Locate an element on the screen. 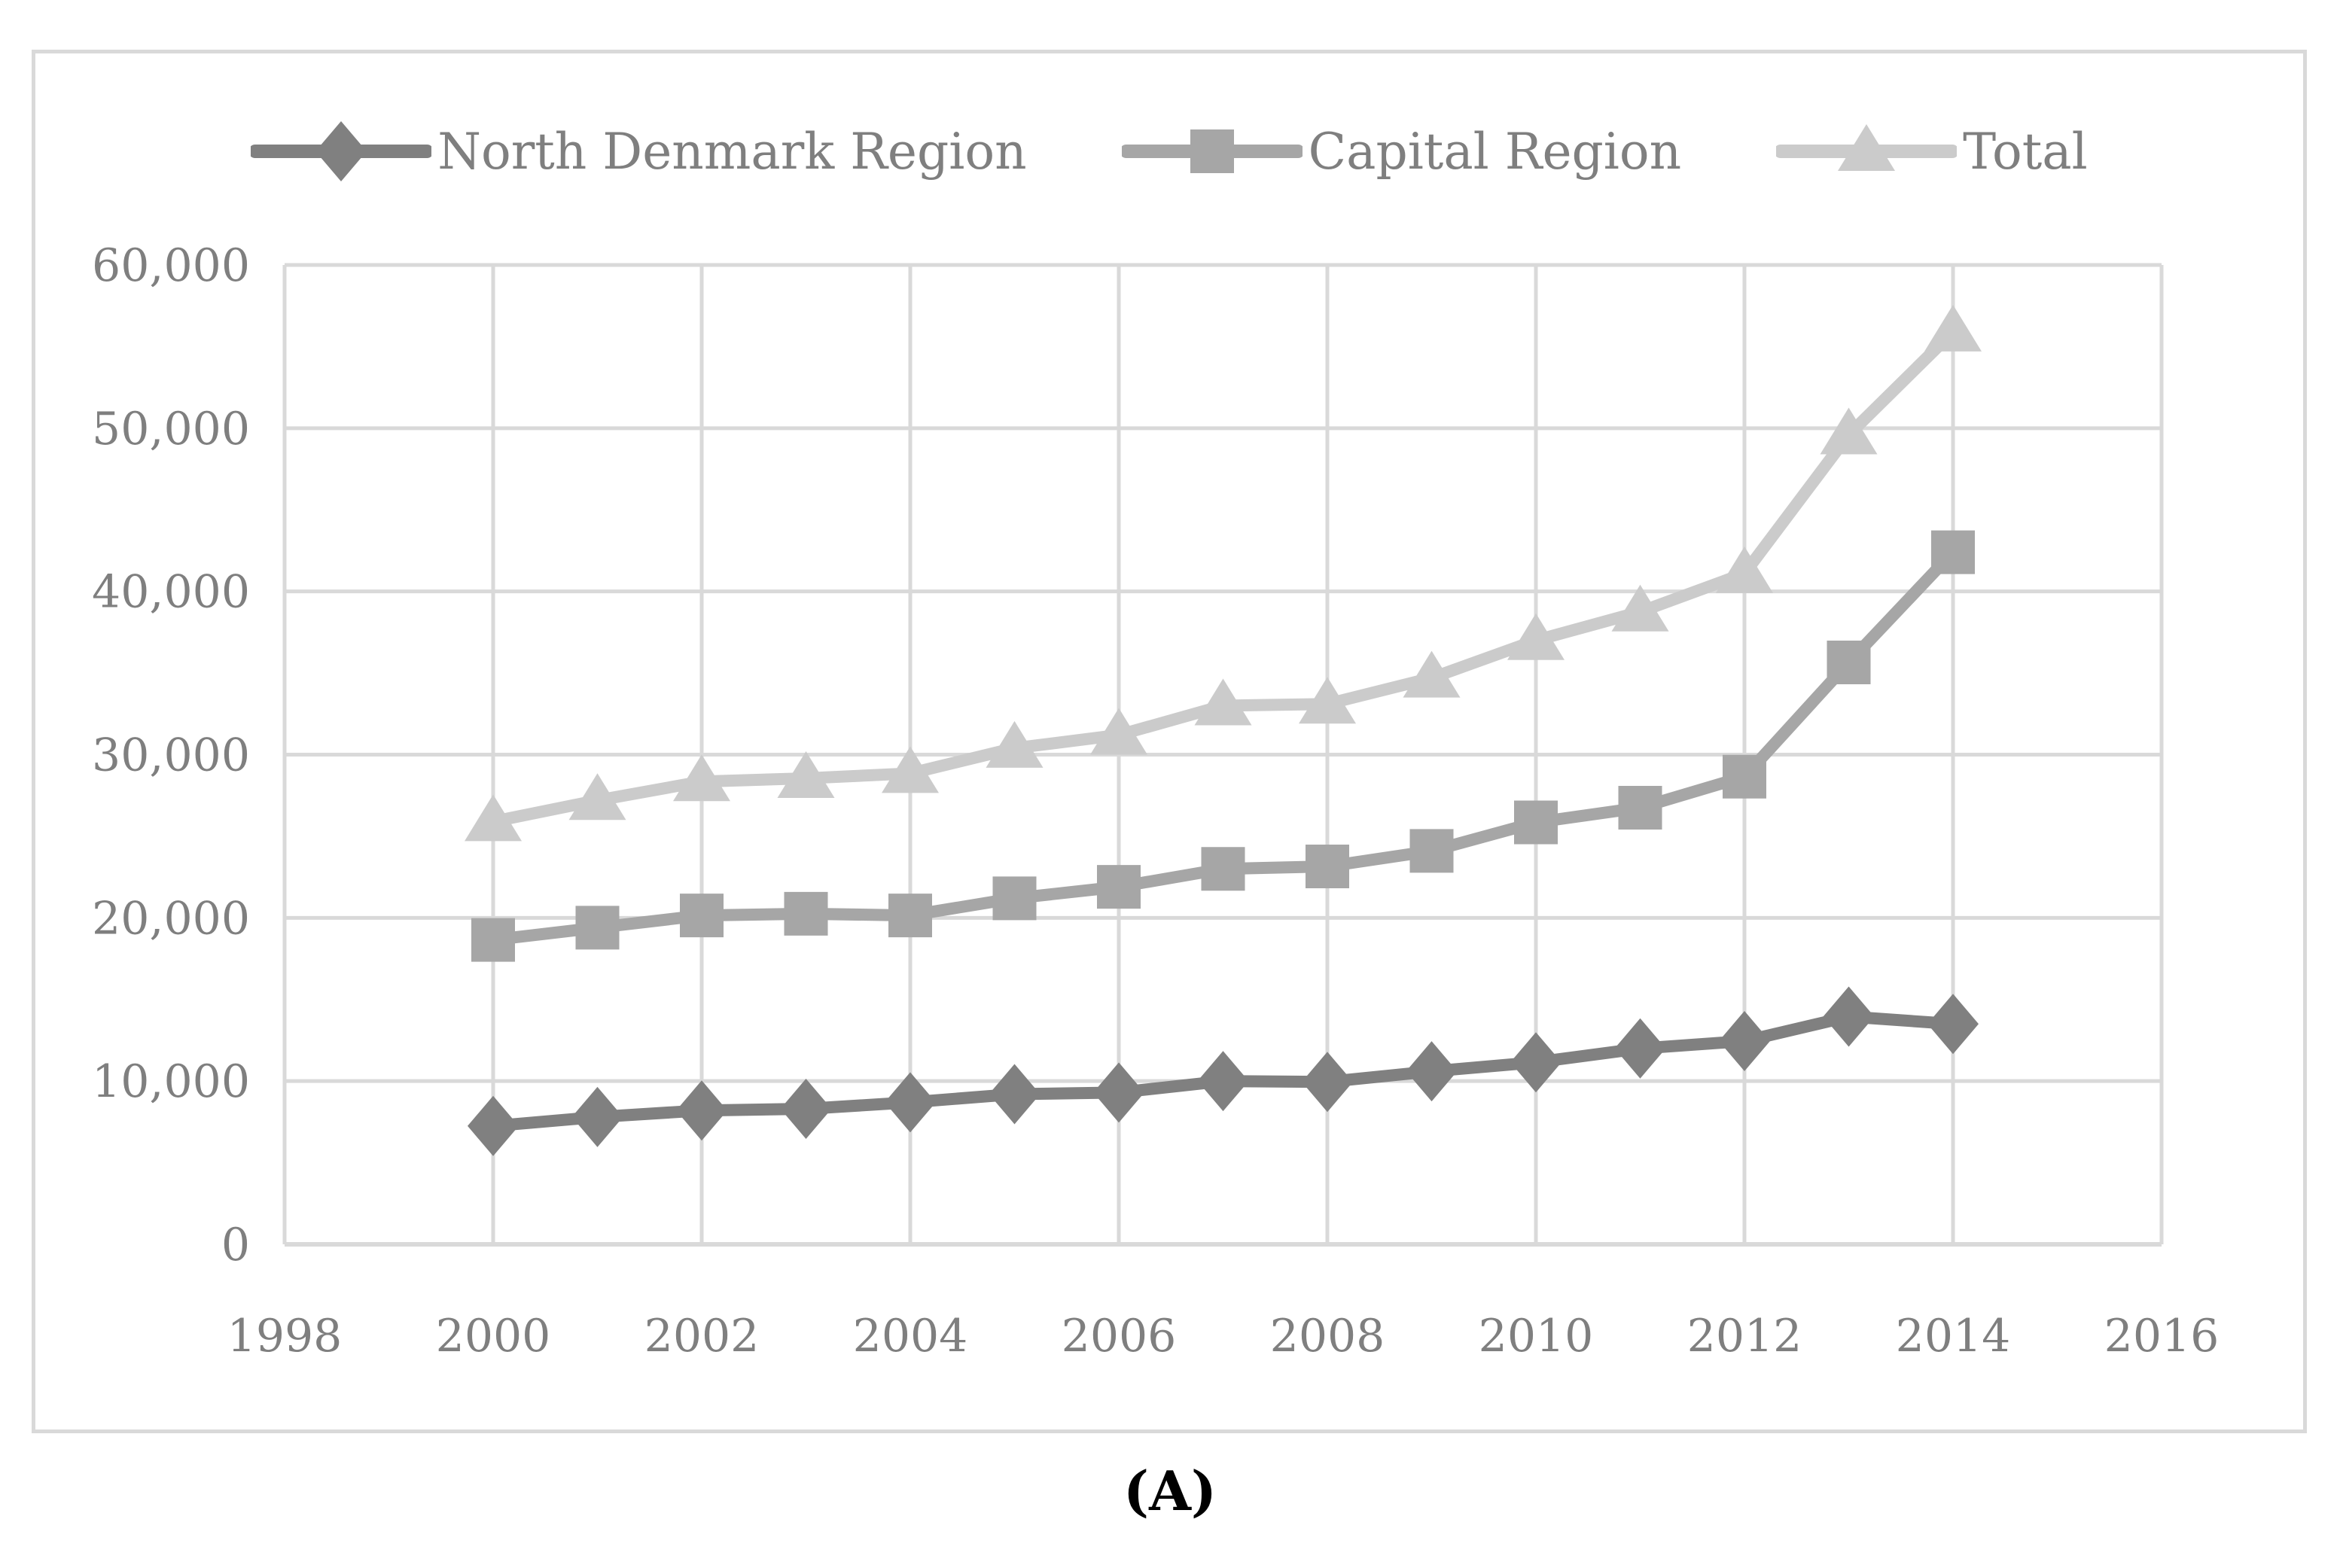 The height and width of the screenshot is (1568, 2340). x-tick-label: 2012 is located at coordinates (1745, 1336).